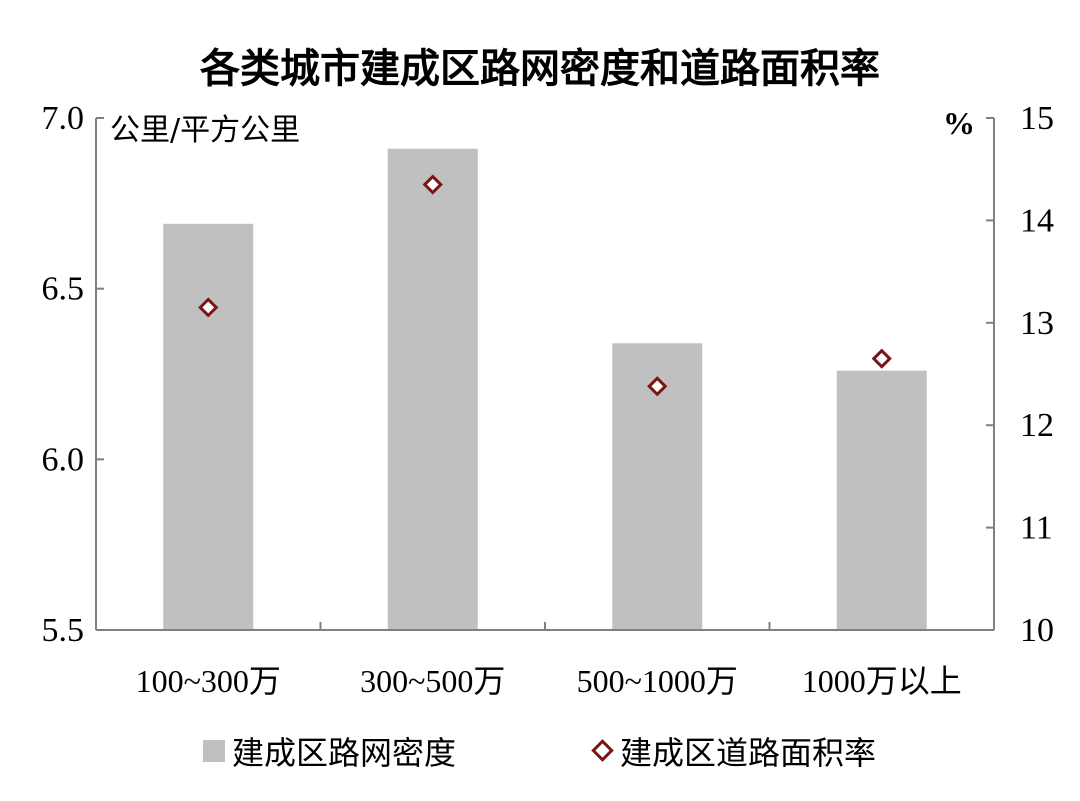  What do you see at coordinates (602, 750) in the screenshot?
I see `legend-diamond-swatch` at bounding box center [602, 750].